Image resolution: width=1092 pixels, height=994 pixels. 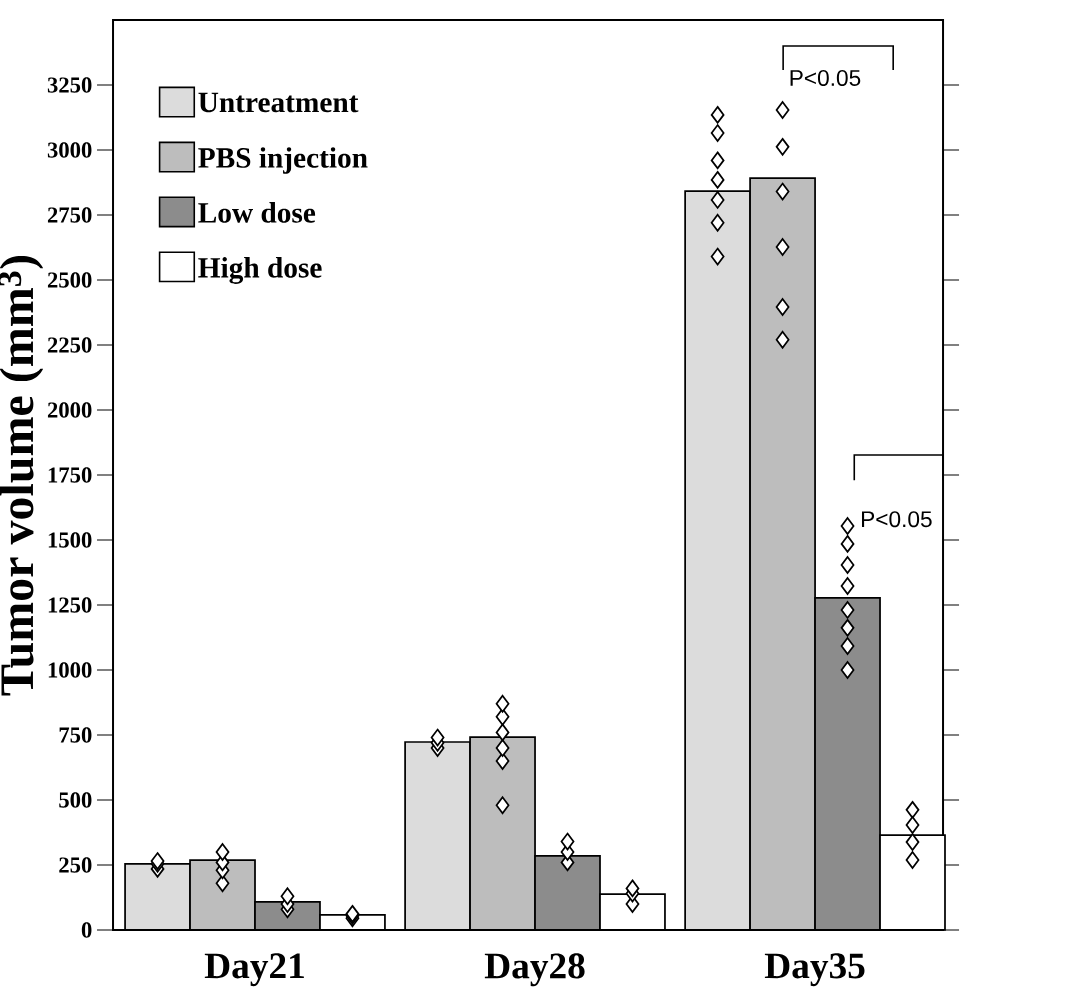 I want to click on x-tick-label: Day21, so click(x=254, y=970).